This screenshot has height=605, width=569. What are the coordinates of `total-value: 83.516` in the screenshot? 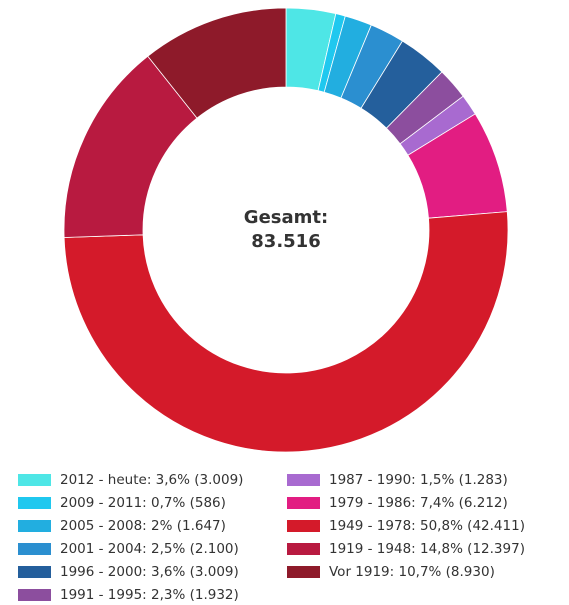 It's located at (285, 241).